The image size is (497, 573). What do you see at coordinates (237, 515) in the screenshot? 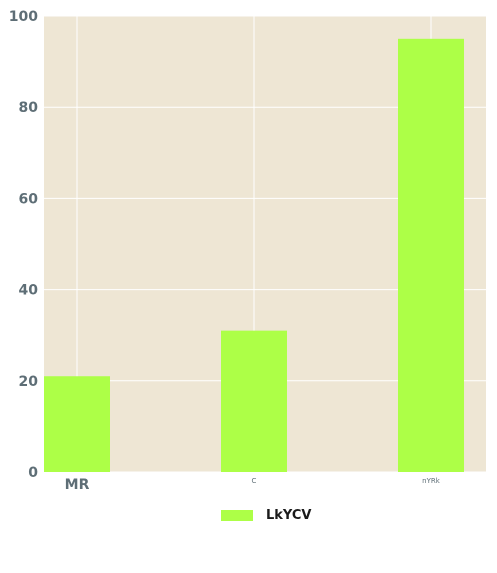
I see `legend-swatch` at bounding box center [237, 515].